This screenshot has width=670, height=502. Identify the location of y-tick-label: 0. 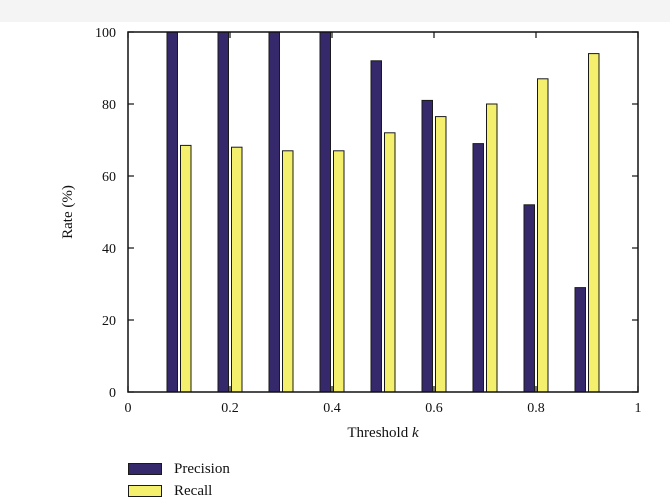
(112, 393).